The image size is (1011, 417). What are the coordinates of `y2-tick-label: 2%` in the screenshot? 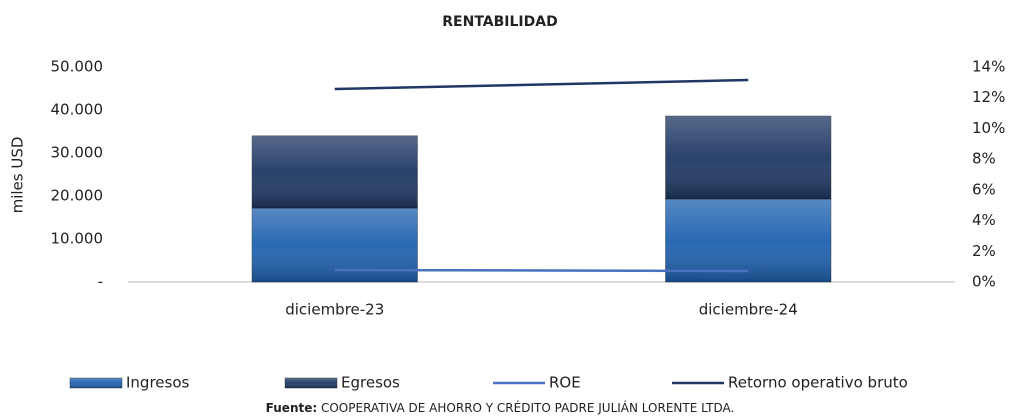 It's located at (984, 251).